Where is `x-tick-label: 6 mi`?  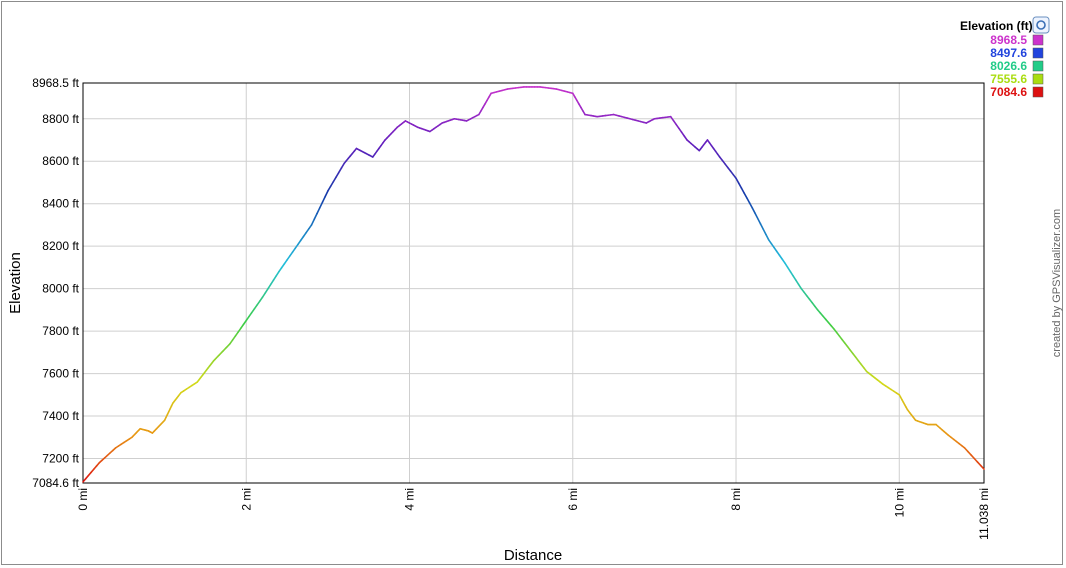 x-tick-label: 6 mi is located at coordinates (573, 499).